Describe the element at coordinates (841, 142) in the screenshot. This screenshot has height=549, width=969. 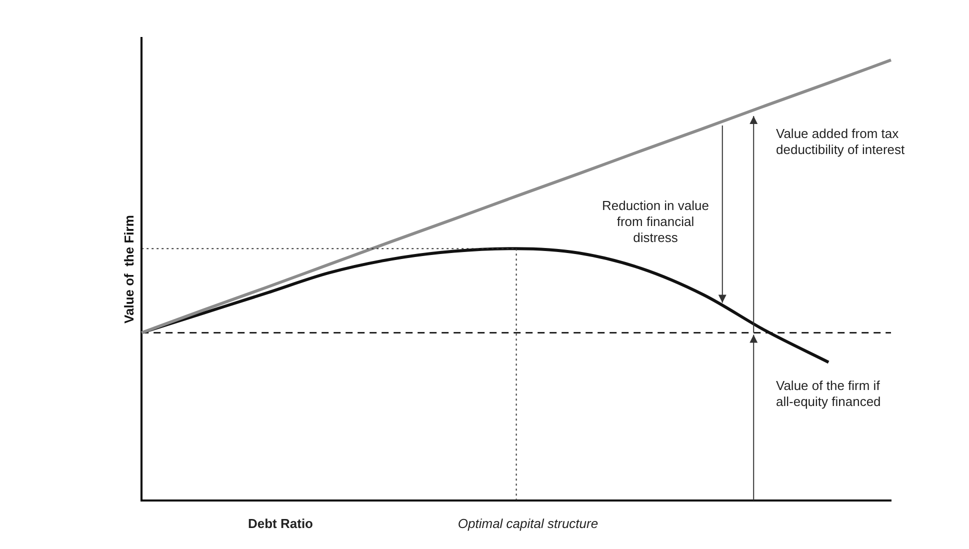
I see `annotation: Value added from tax deductibility of interest` at that location.